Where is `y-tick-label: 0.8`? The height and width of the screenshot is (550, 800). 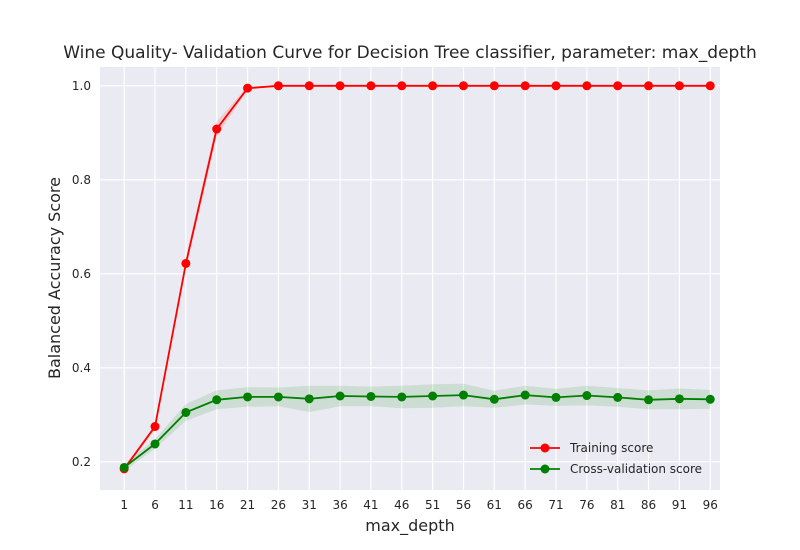
y-tick-label: 0.8 is located at coordinates (81, 180).